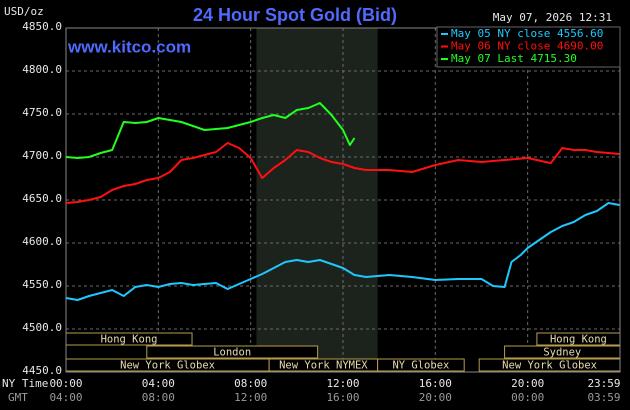  I want to click on x2-tick-label: 00:00, so click(527, 397).